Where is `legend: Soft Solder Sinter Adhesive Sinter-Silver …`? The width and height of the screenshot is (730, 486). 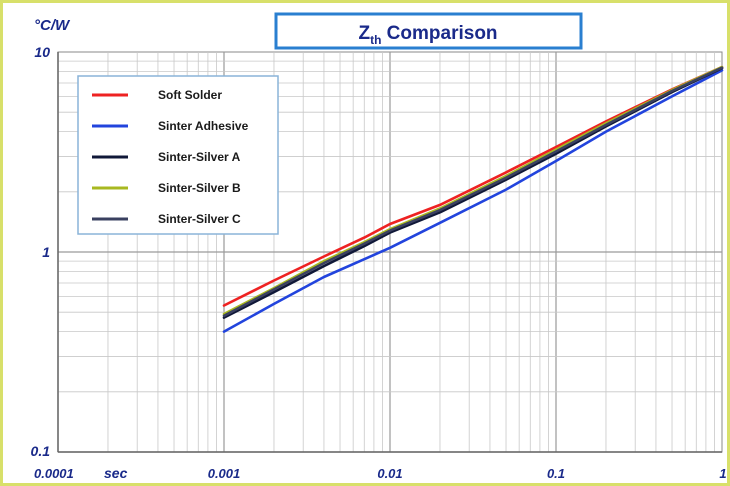 legend: Soft Solder Sinter Adhesive Sinter-Silver … is located at coordinates (178, 155).